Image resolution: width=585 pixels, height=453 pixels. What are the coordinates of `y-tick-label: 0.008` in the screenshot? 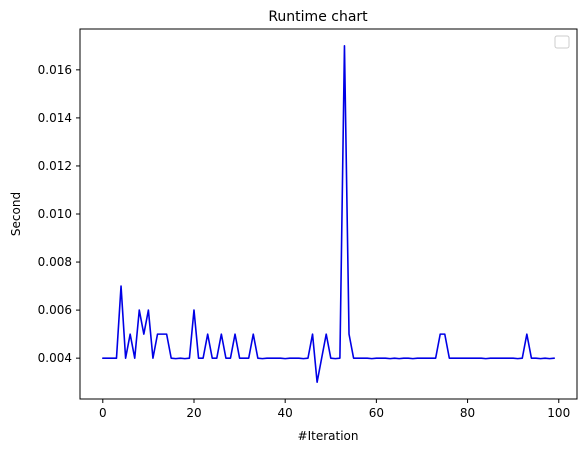 It's located at (55, 262).